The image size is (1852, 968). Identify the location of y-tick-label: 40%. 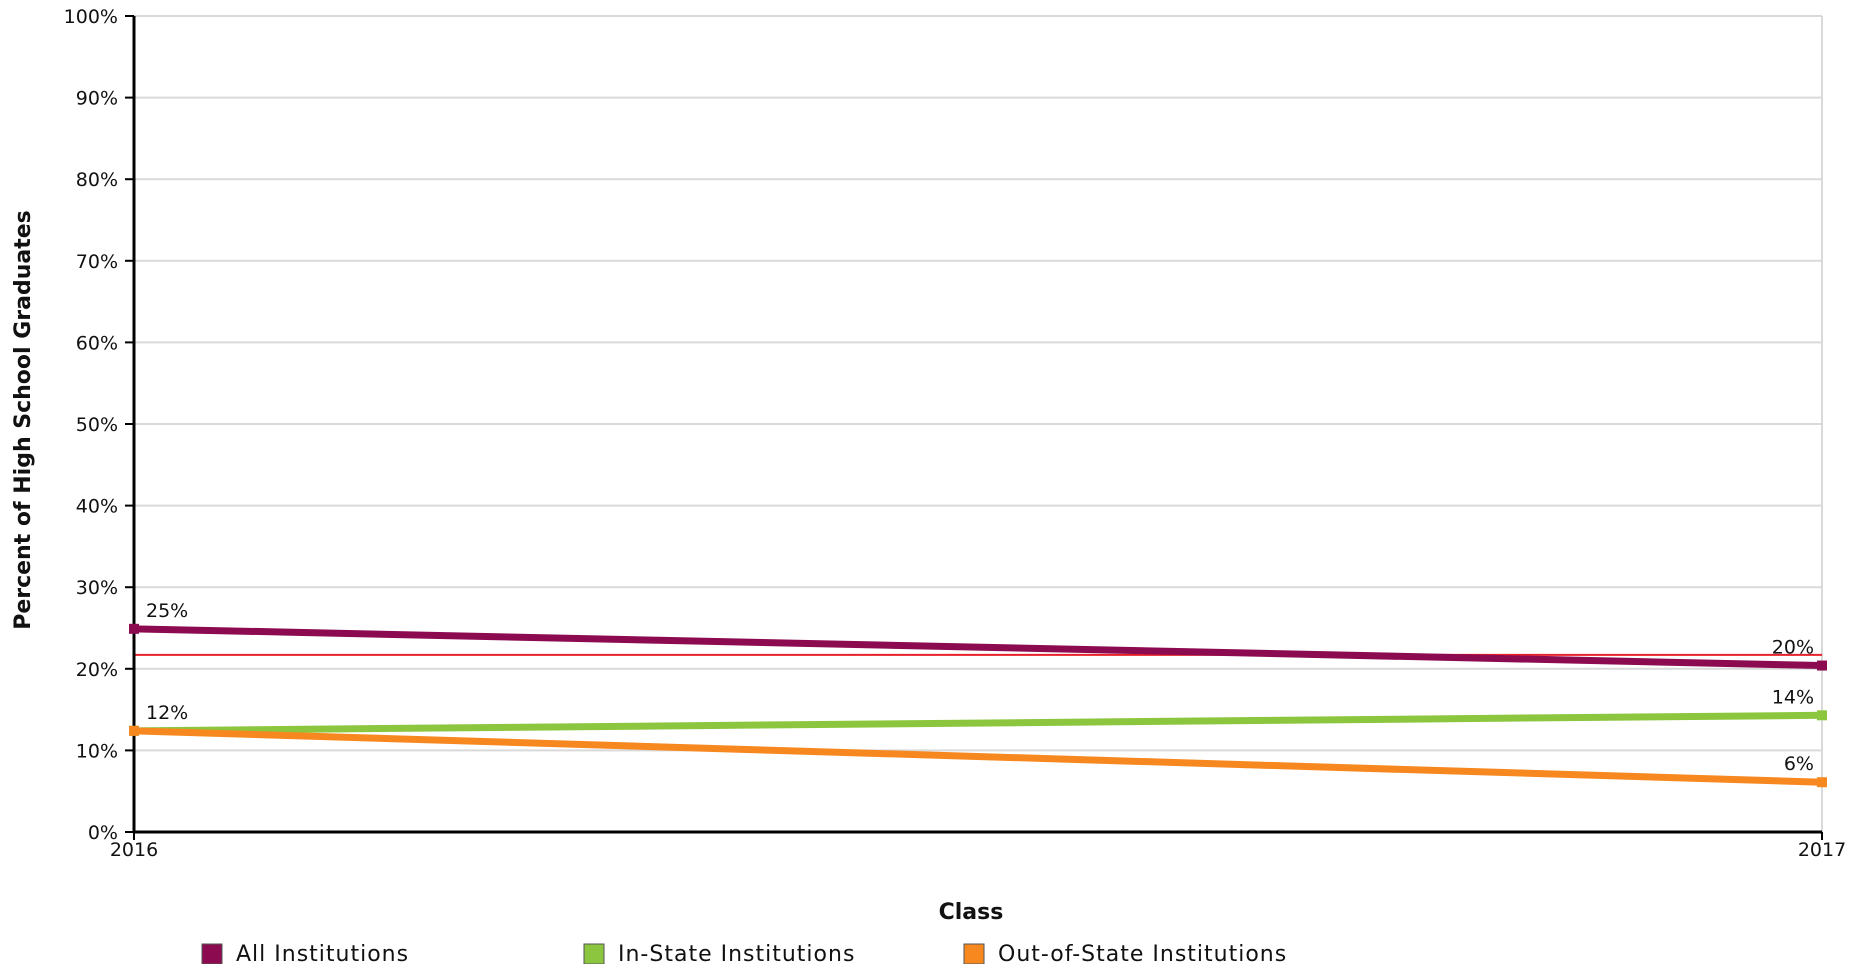
(97, 507).